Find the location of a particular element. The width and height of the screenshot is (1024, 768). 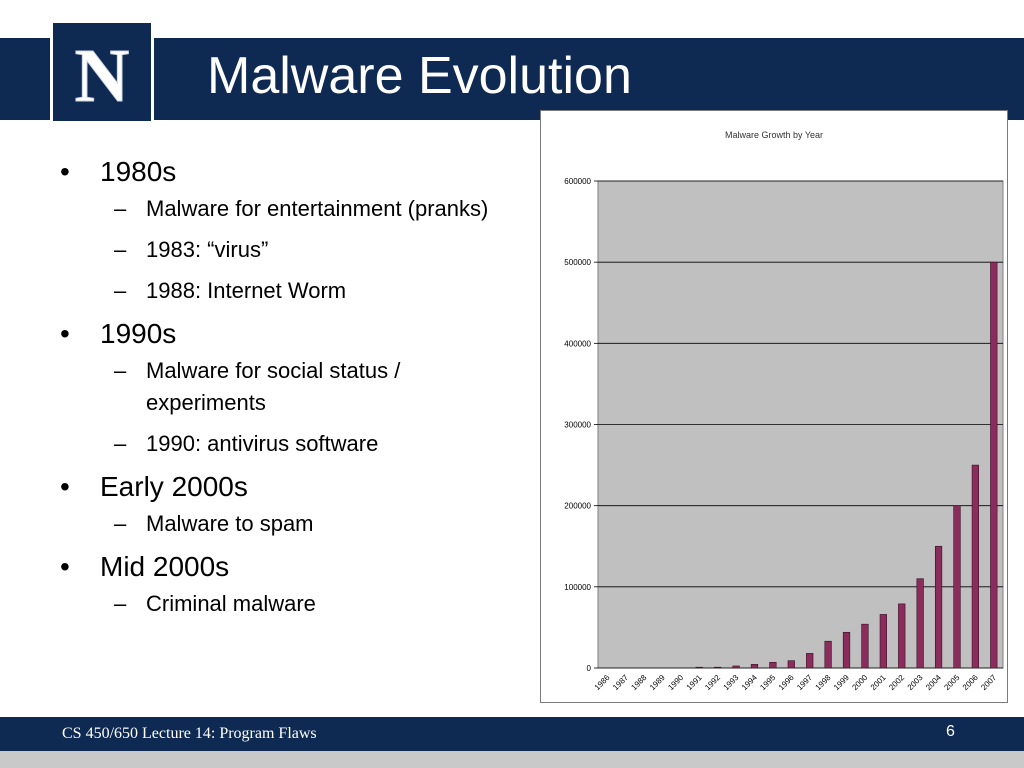

x-tick-label: 2005 is located at coordinates (951, 682).